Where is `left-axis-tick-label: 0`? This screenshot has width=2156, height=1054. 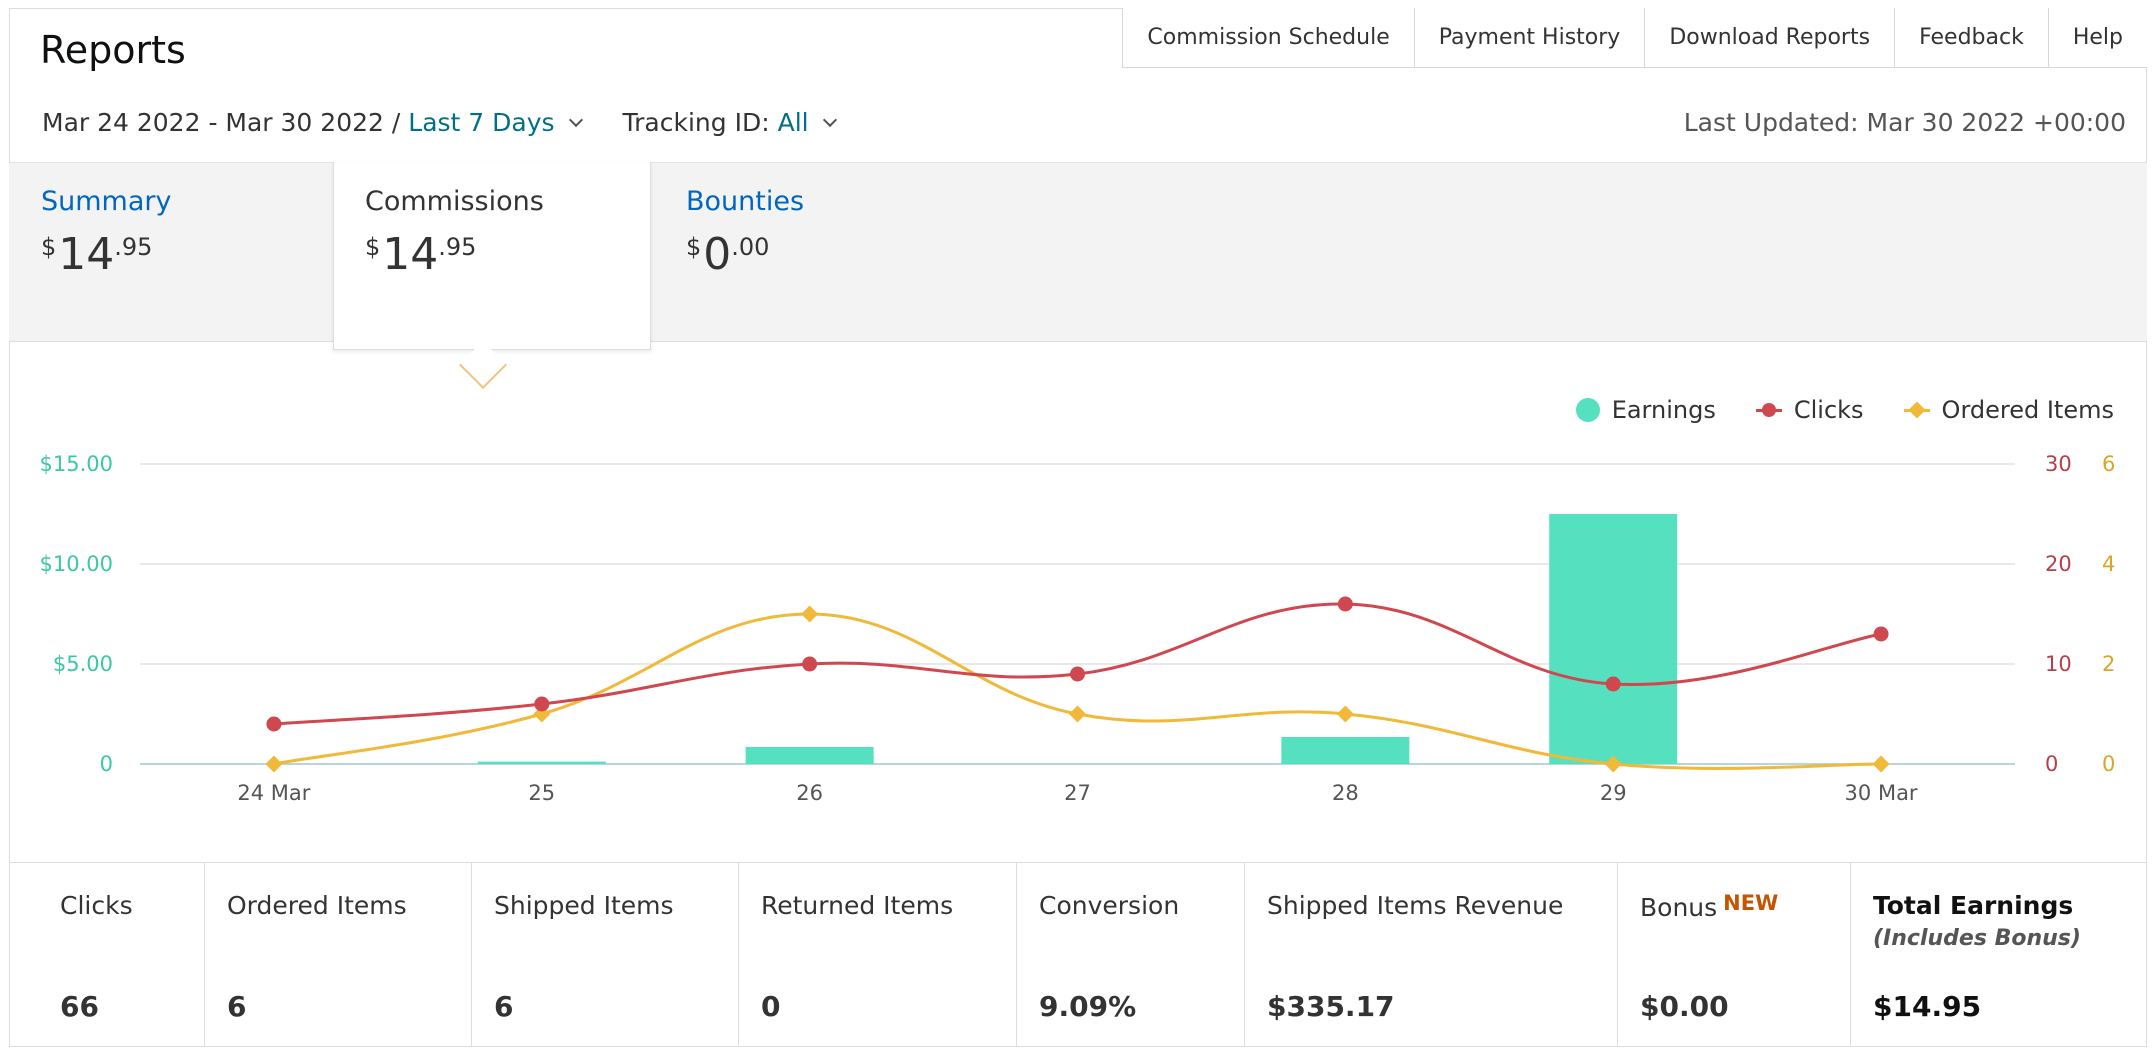 left-axis-tick-label: 0 is located at coordinates (106, 764).